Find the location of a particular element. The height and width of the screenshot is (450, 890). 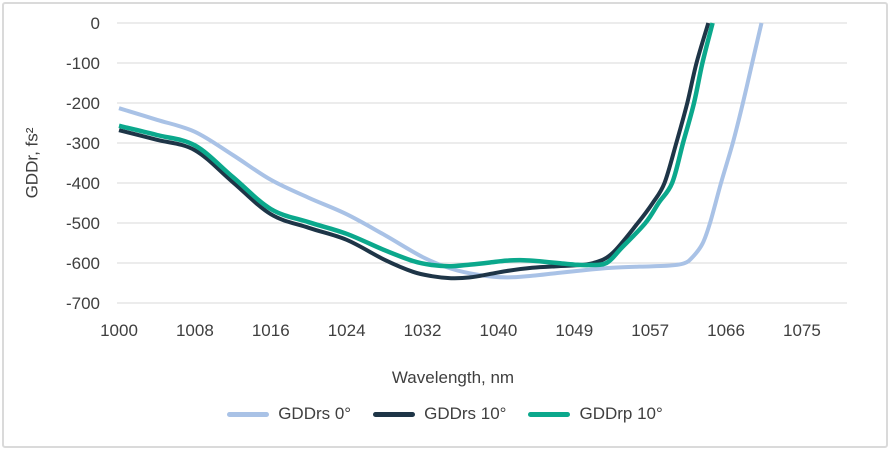

x-tick-label: 1008 is located at coordinates (195, 330).